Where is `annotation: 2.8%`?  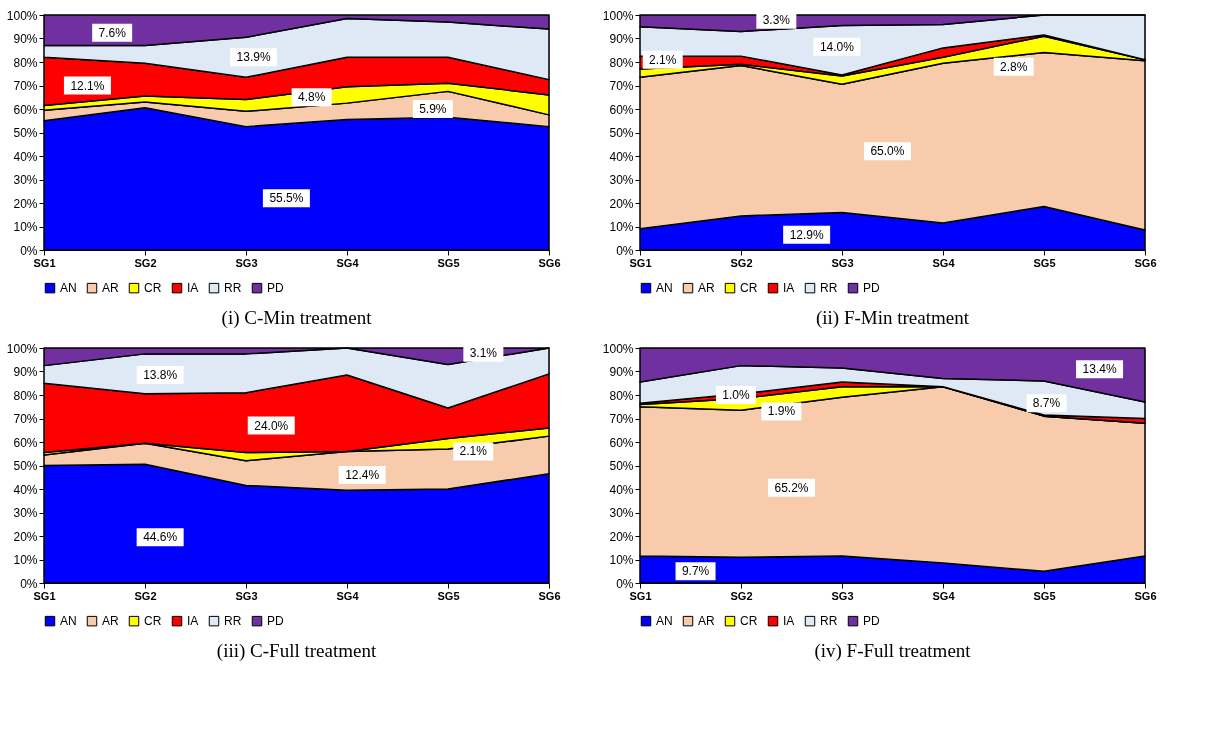 annotation: 2.8% is located at coordinates (1014, 66).